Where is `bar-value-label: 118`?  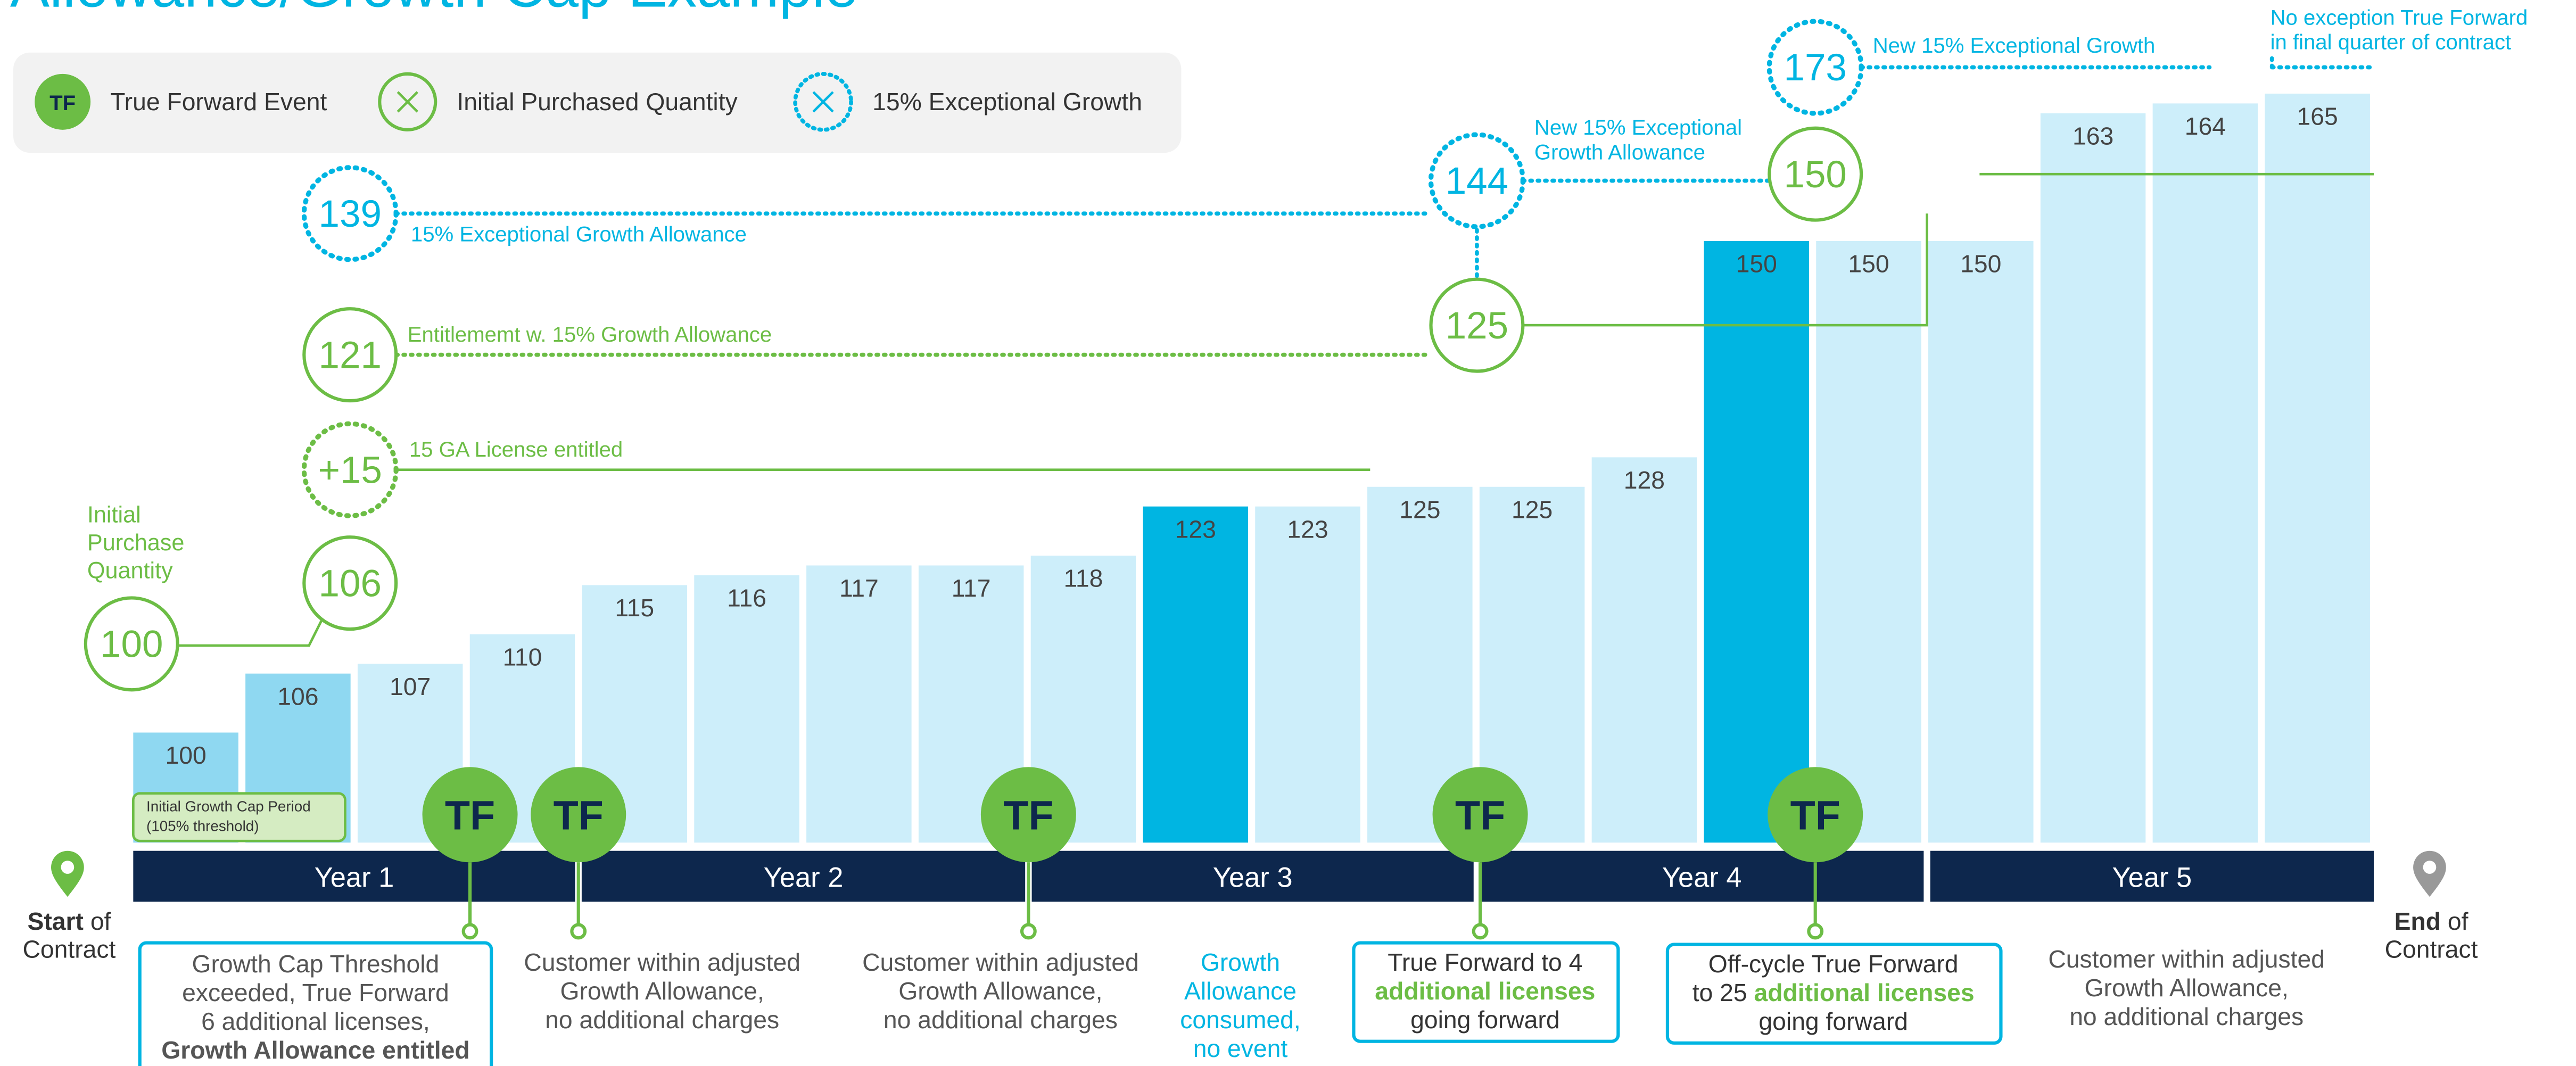
bar-value-label: 118 is located at coordinates (1083, 578).